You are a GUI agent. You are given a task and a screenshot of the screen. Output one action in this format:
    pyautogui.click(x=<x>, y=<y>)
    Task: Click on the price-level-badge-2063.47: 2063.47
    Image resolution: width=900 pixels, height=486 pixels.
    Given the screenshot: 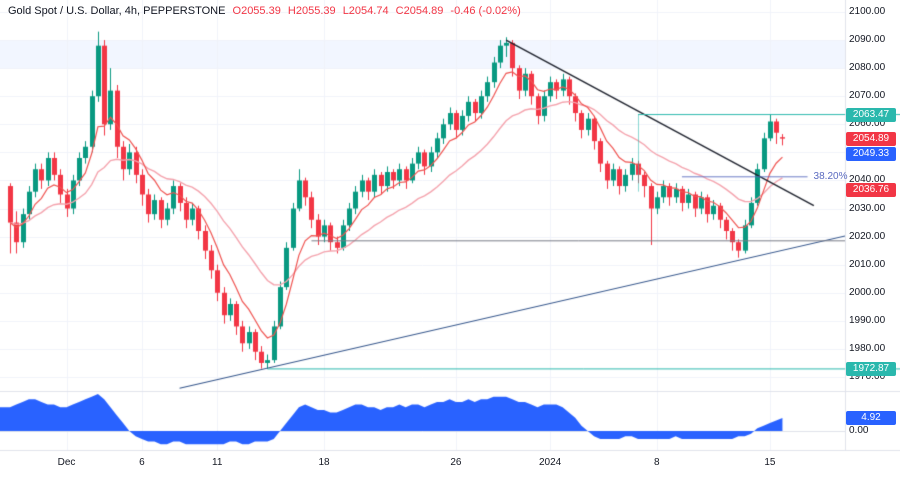 What is the action you would take?
    pyautogui.click(x=871, y=114)
    